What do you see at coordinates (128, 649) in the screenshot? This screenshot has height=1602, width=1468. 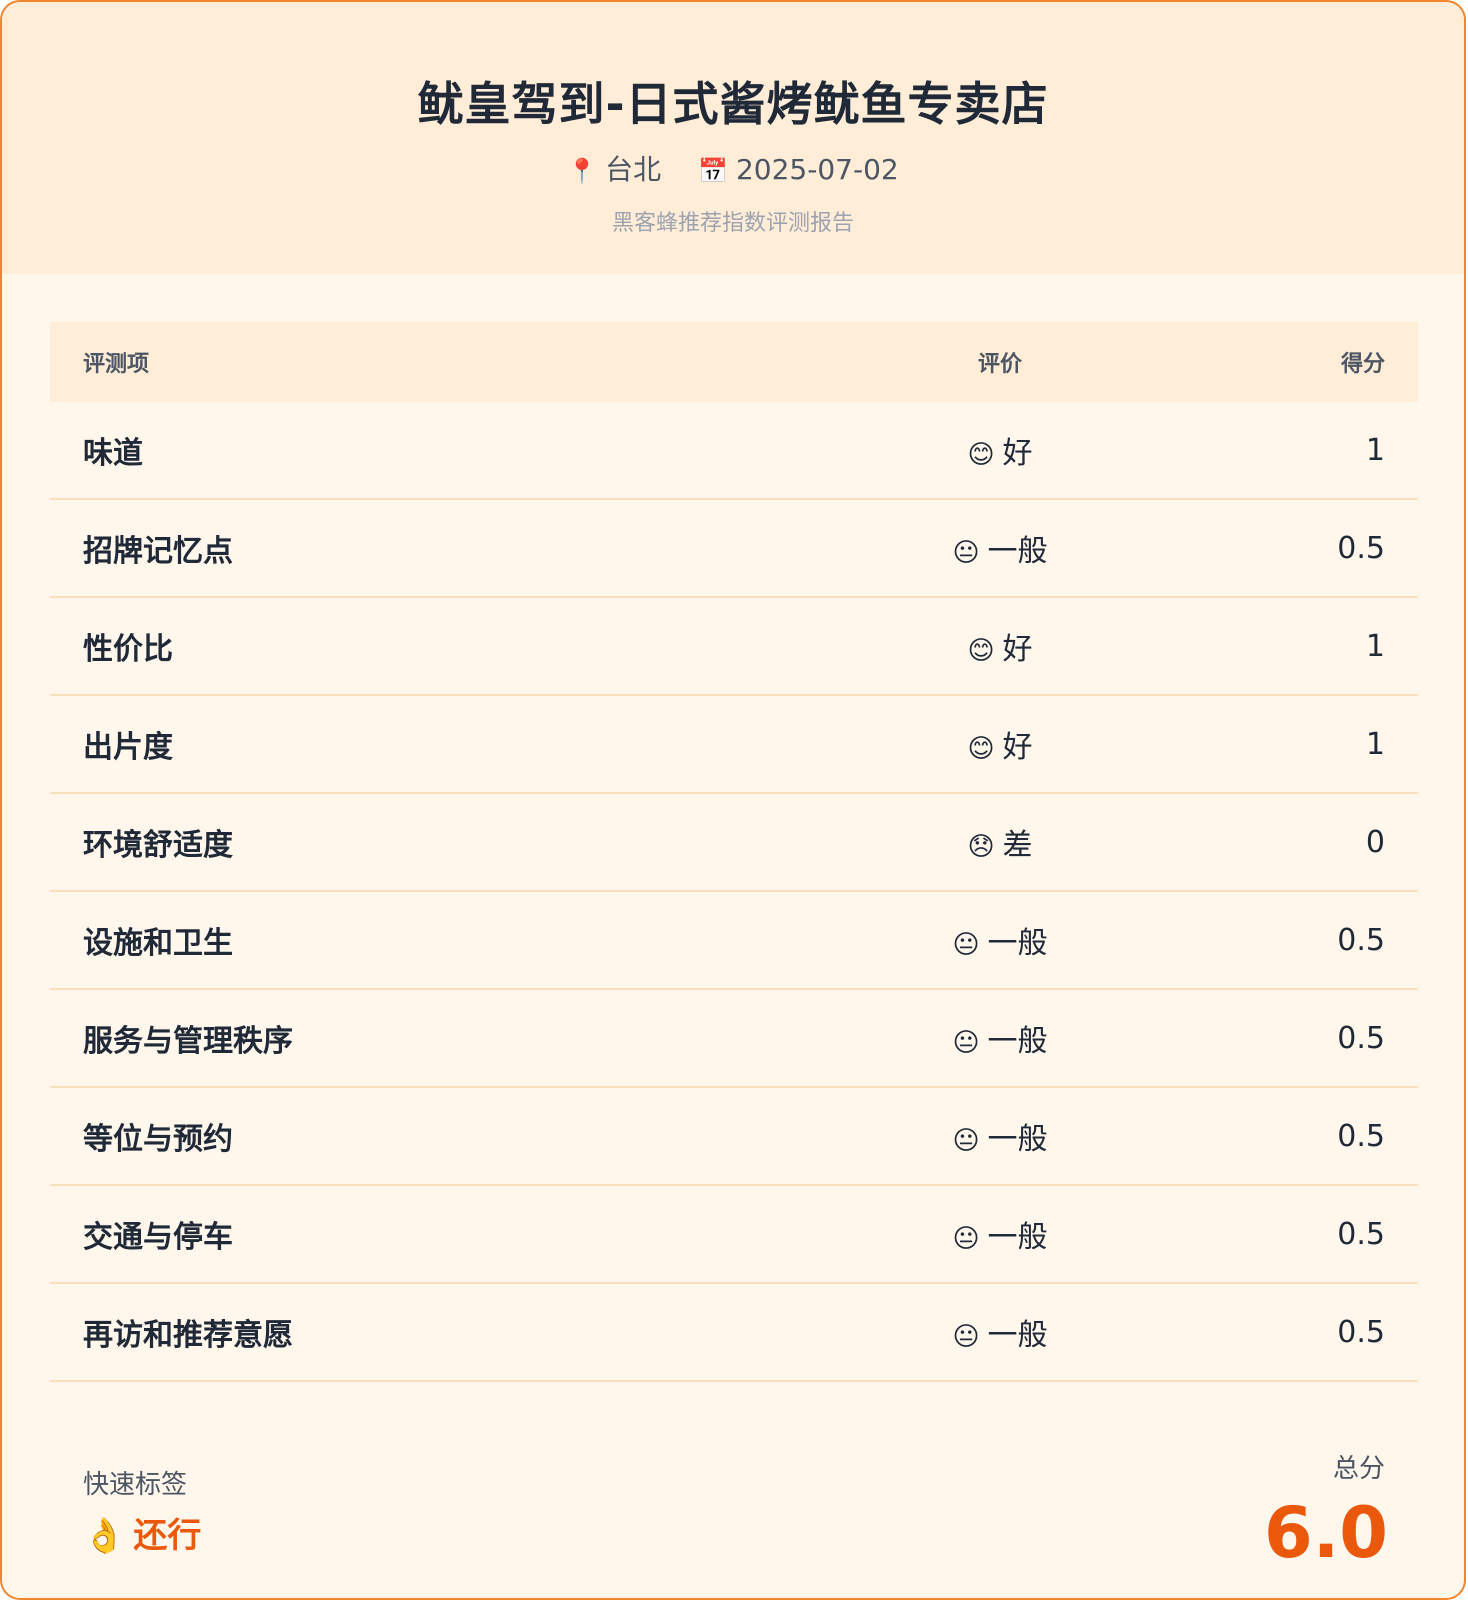 I see `row-item-label: 性价比` at bounding box center [128, 649].